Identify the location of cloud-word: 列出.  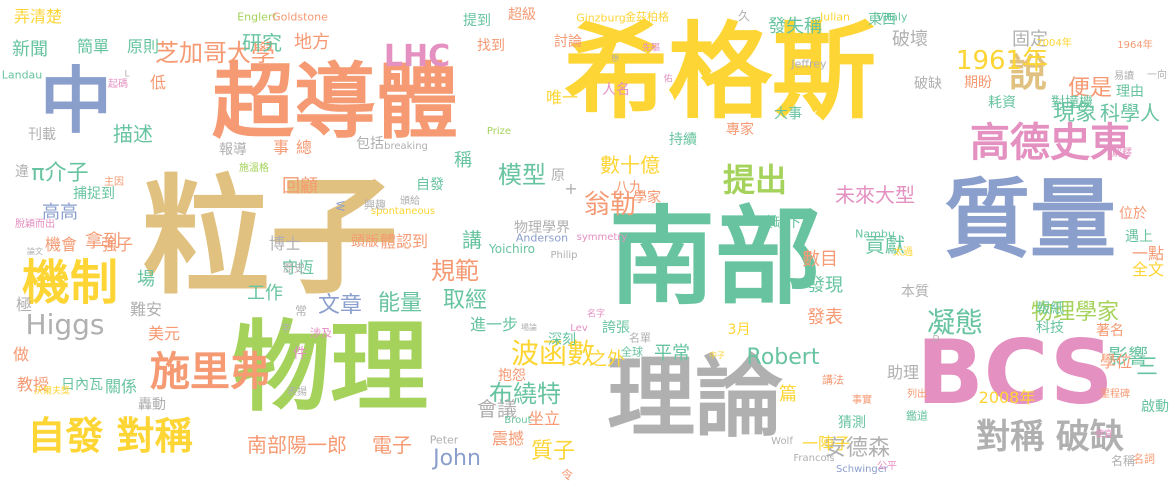
(917, 394).